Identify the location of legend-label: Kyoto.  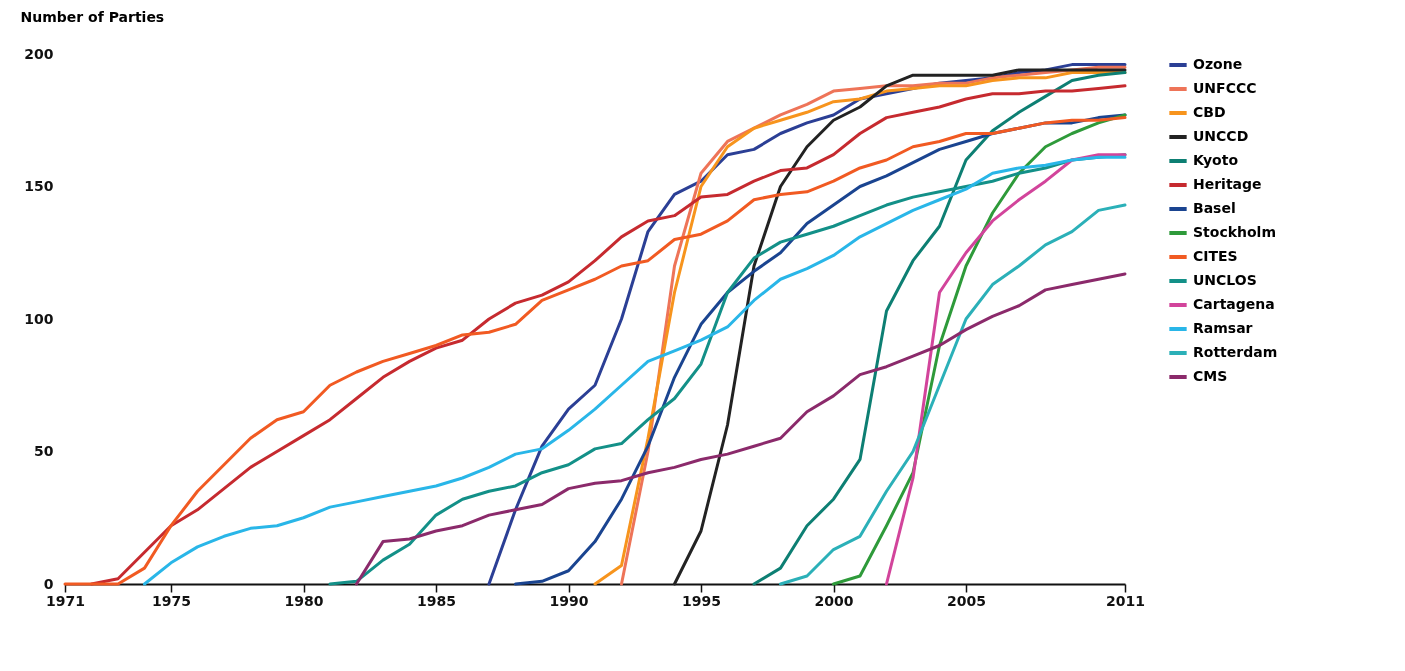
(1216, 160).